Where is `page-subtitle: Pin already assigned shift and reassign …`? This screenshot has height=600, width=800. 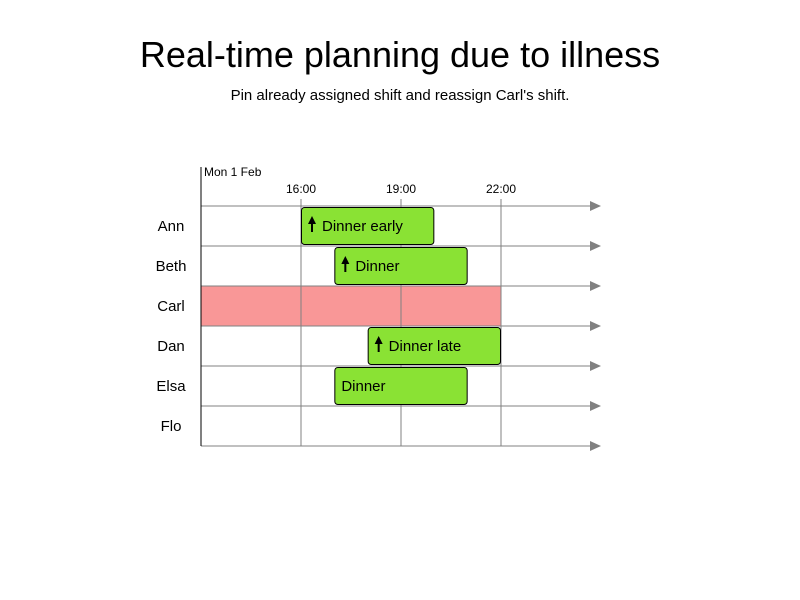
page-subtitle: Pin already assigned shift and reassign … is located at coordinates (400, 95).